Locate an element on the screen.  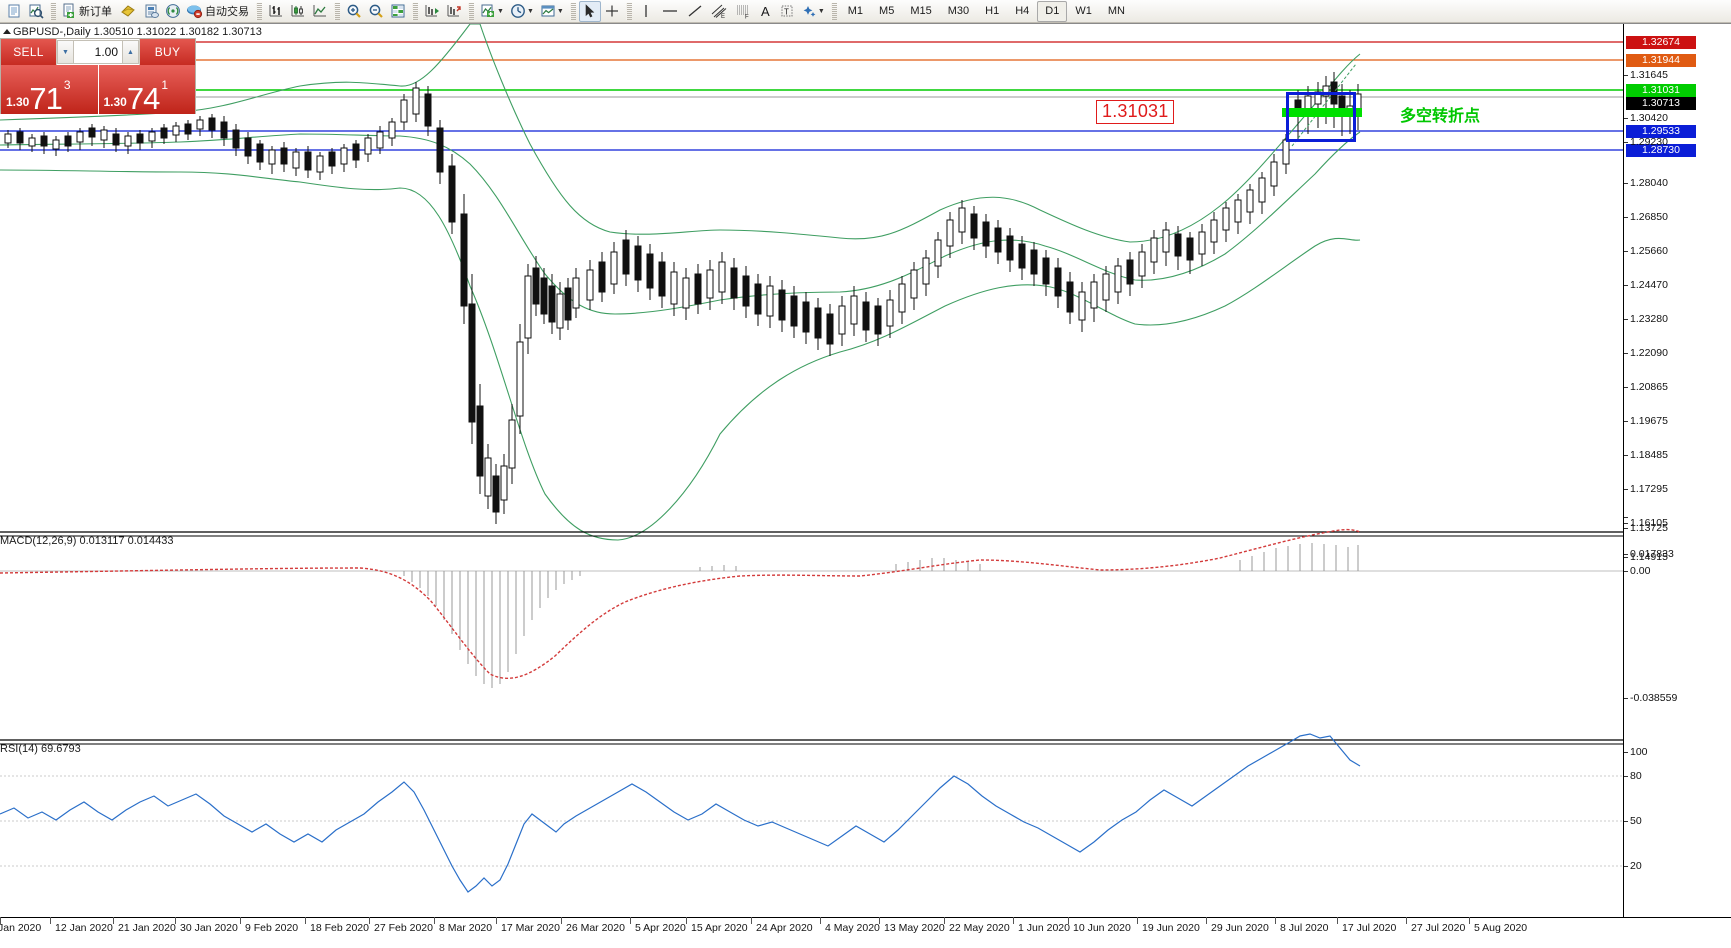
volume-increment-button: ▲ is located at coordinates (130, 52).